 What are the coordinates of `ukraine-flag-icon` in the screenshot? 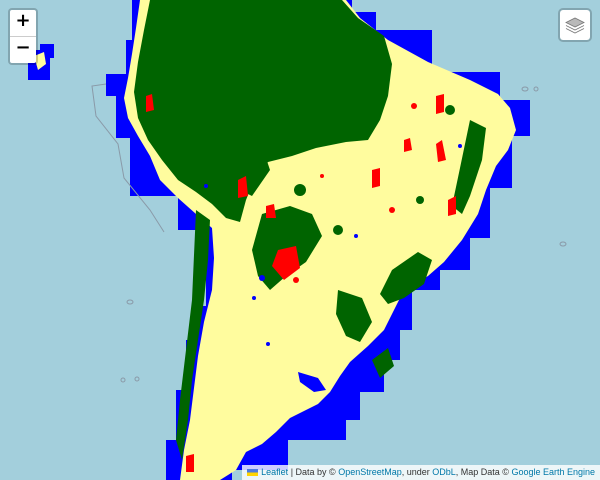 It's located at (253, 472).